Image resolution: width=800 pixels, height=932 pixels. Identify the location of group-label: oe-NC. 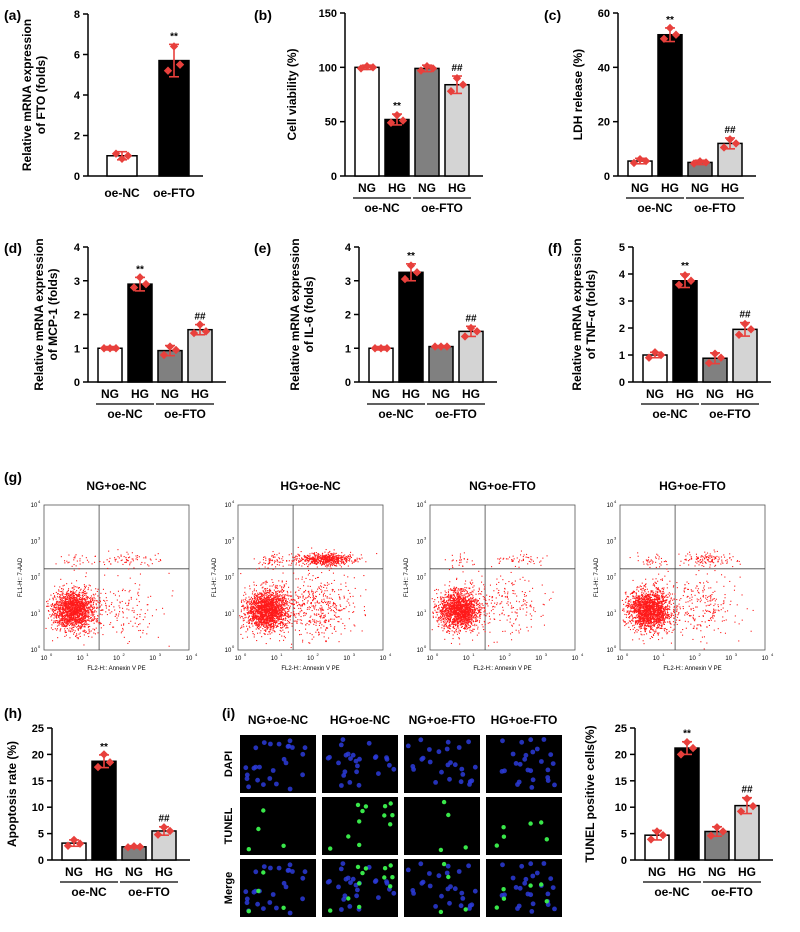
(396, 414).